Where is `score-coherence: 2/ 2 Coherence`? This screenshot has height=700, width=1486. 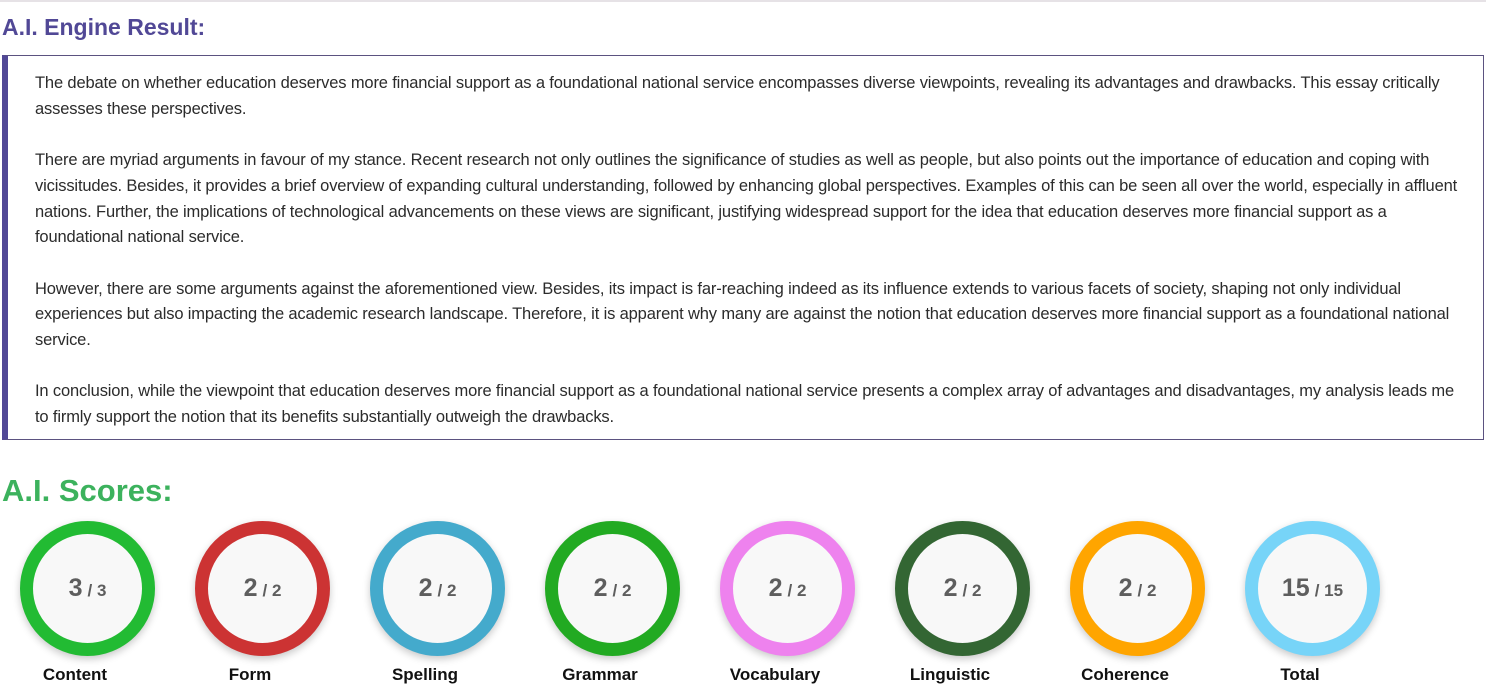
score-coherence: 2/ 2 Coherence is located at coordinates (1137, 610).